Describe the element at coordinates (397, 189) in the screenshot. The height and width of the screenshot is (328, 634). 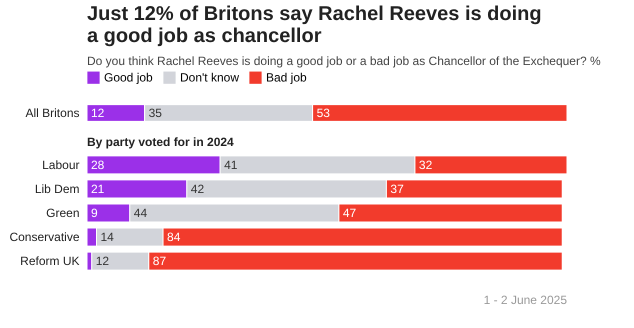
I see `data-label: 37` at that location.